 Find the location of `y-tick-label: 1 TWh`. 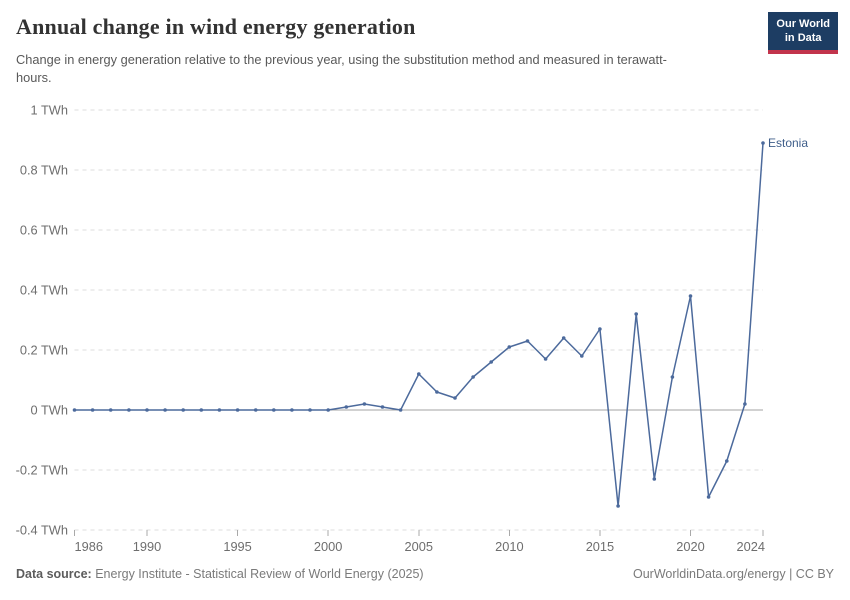

y-tick-label: 1 TWh is located at coordinates (49, 110).